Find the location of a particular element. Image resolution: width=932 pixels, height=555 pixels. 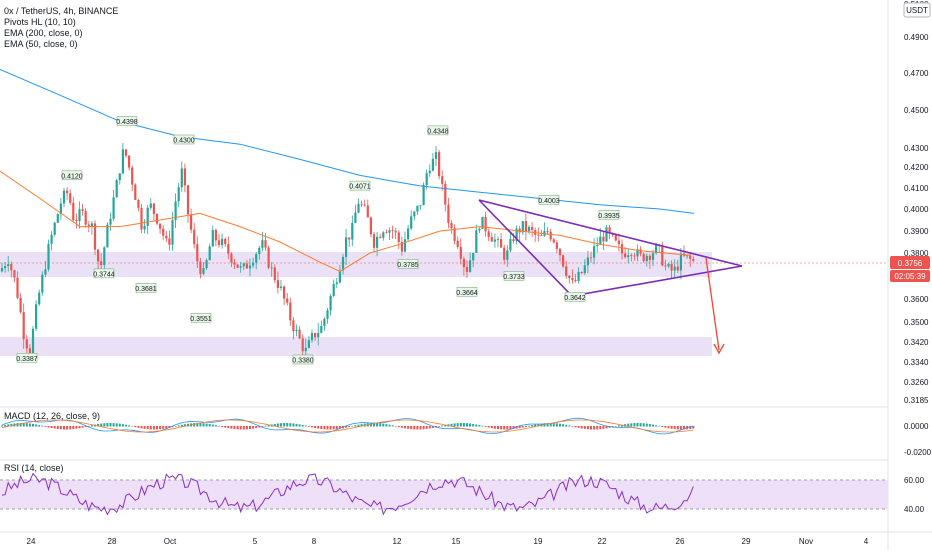

rsi-line is located at coordinates (347, 494).